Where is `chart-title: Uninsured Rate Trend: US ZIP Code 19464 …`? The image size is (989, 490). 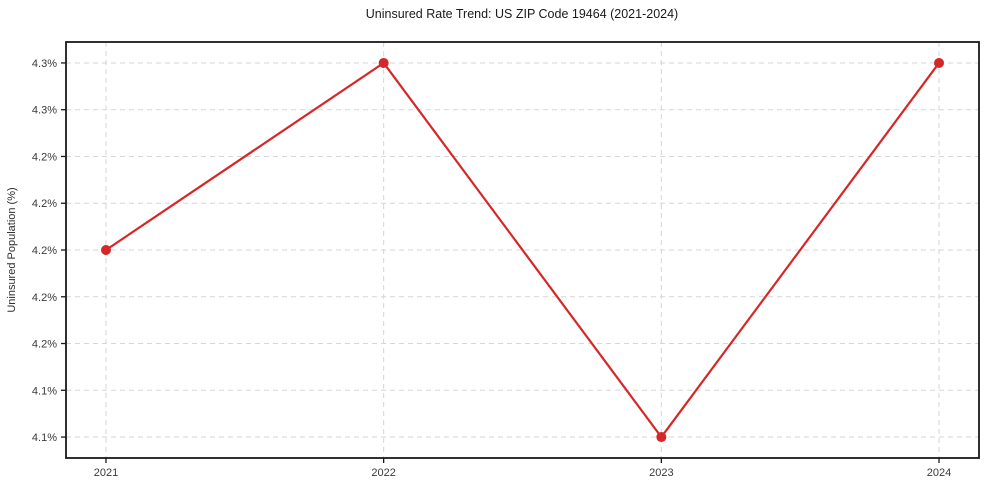
chart-title: Uninsured Rate Trend: US ZIP Code 19464 … is located at coordinates (522, 14).